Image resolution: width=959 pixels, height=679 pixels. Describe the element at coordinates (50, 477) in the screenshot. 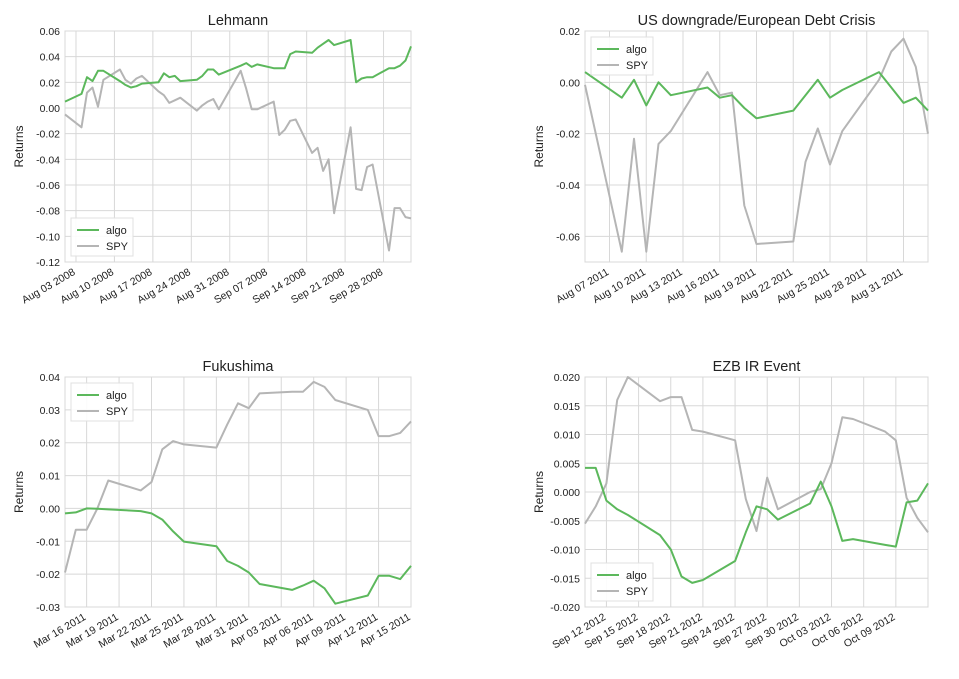

I see `y-tick-label: 0.01` at that location.